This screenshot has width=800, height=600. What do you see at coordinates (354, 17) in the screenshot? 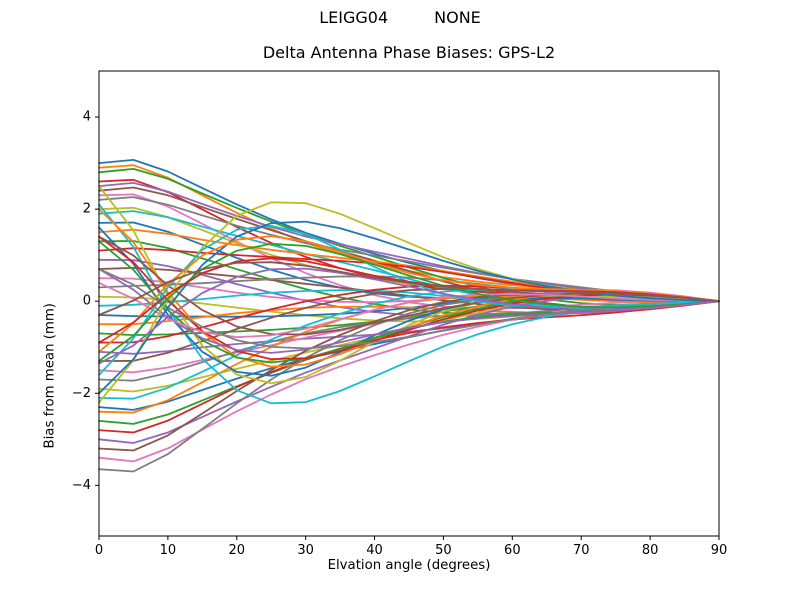
I see `station-id-label: LEIGG04` at bounding box center [354, 17].